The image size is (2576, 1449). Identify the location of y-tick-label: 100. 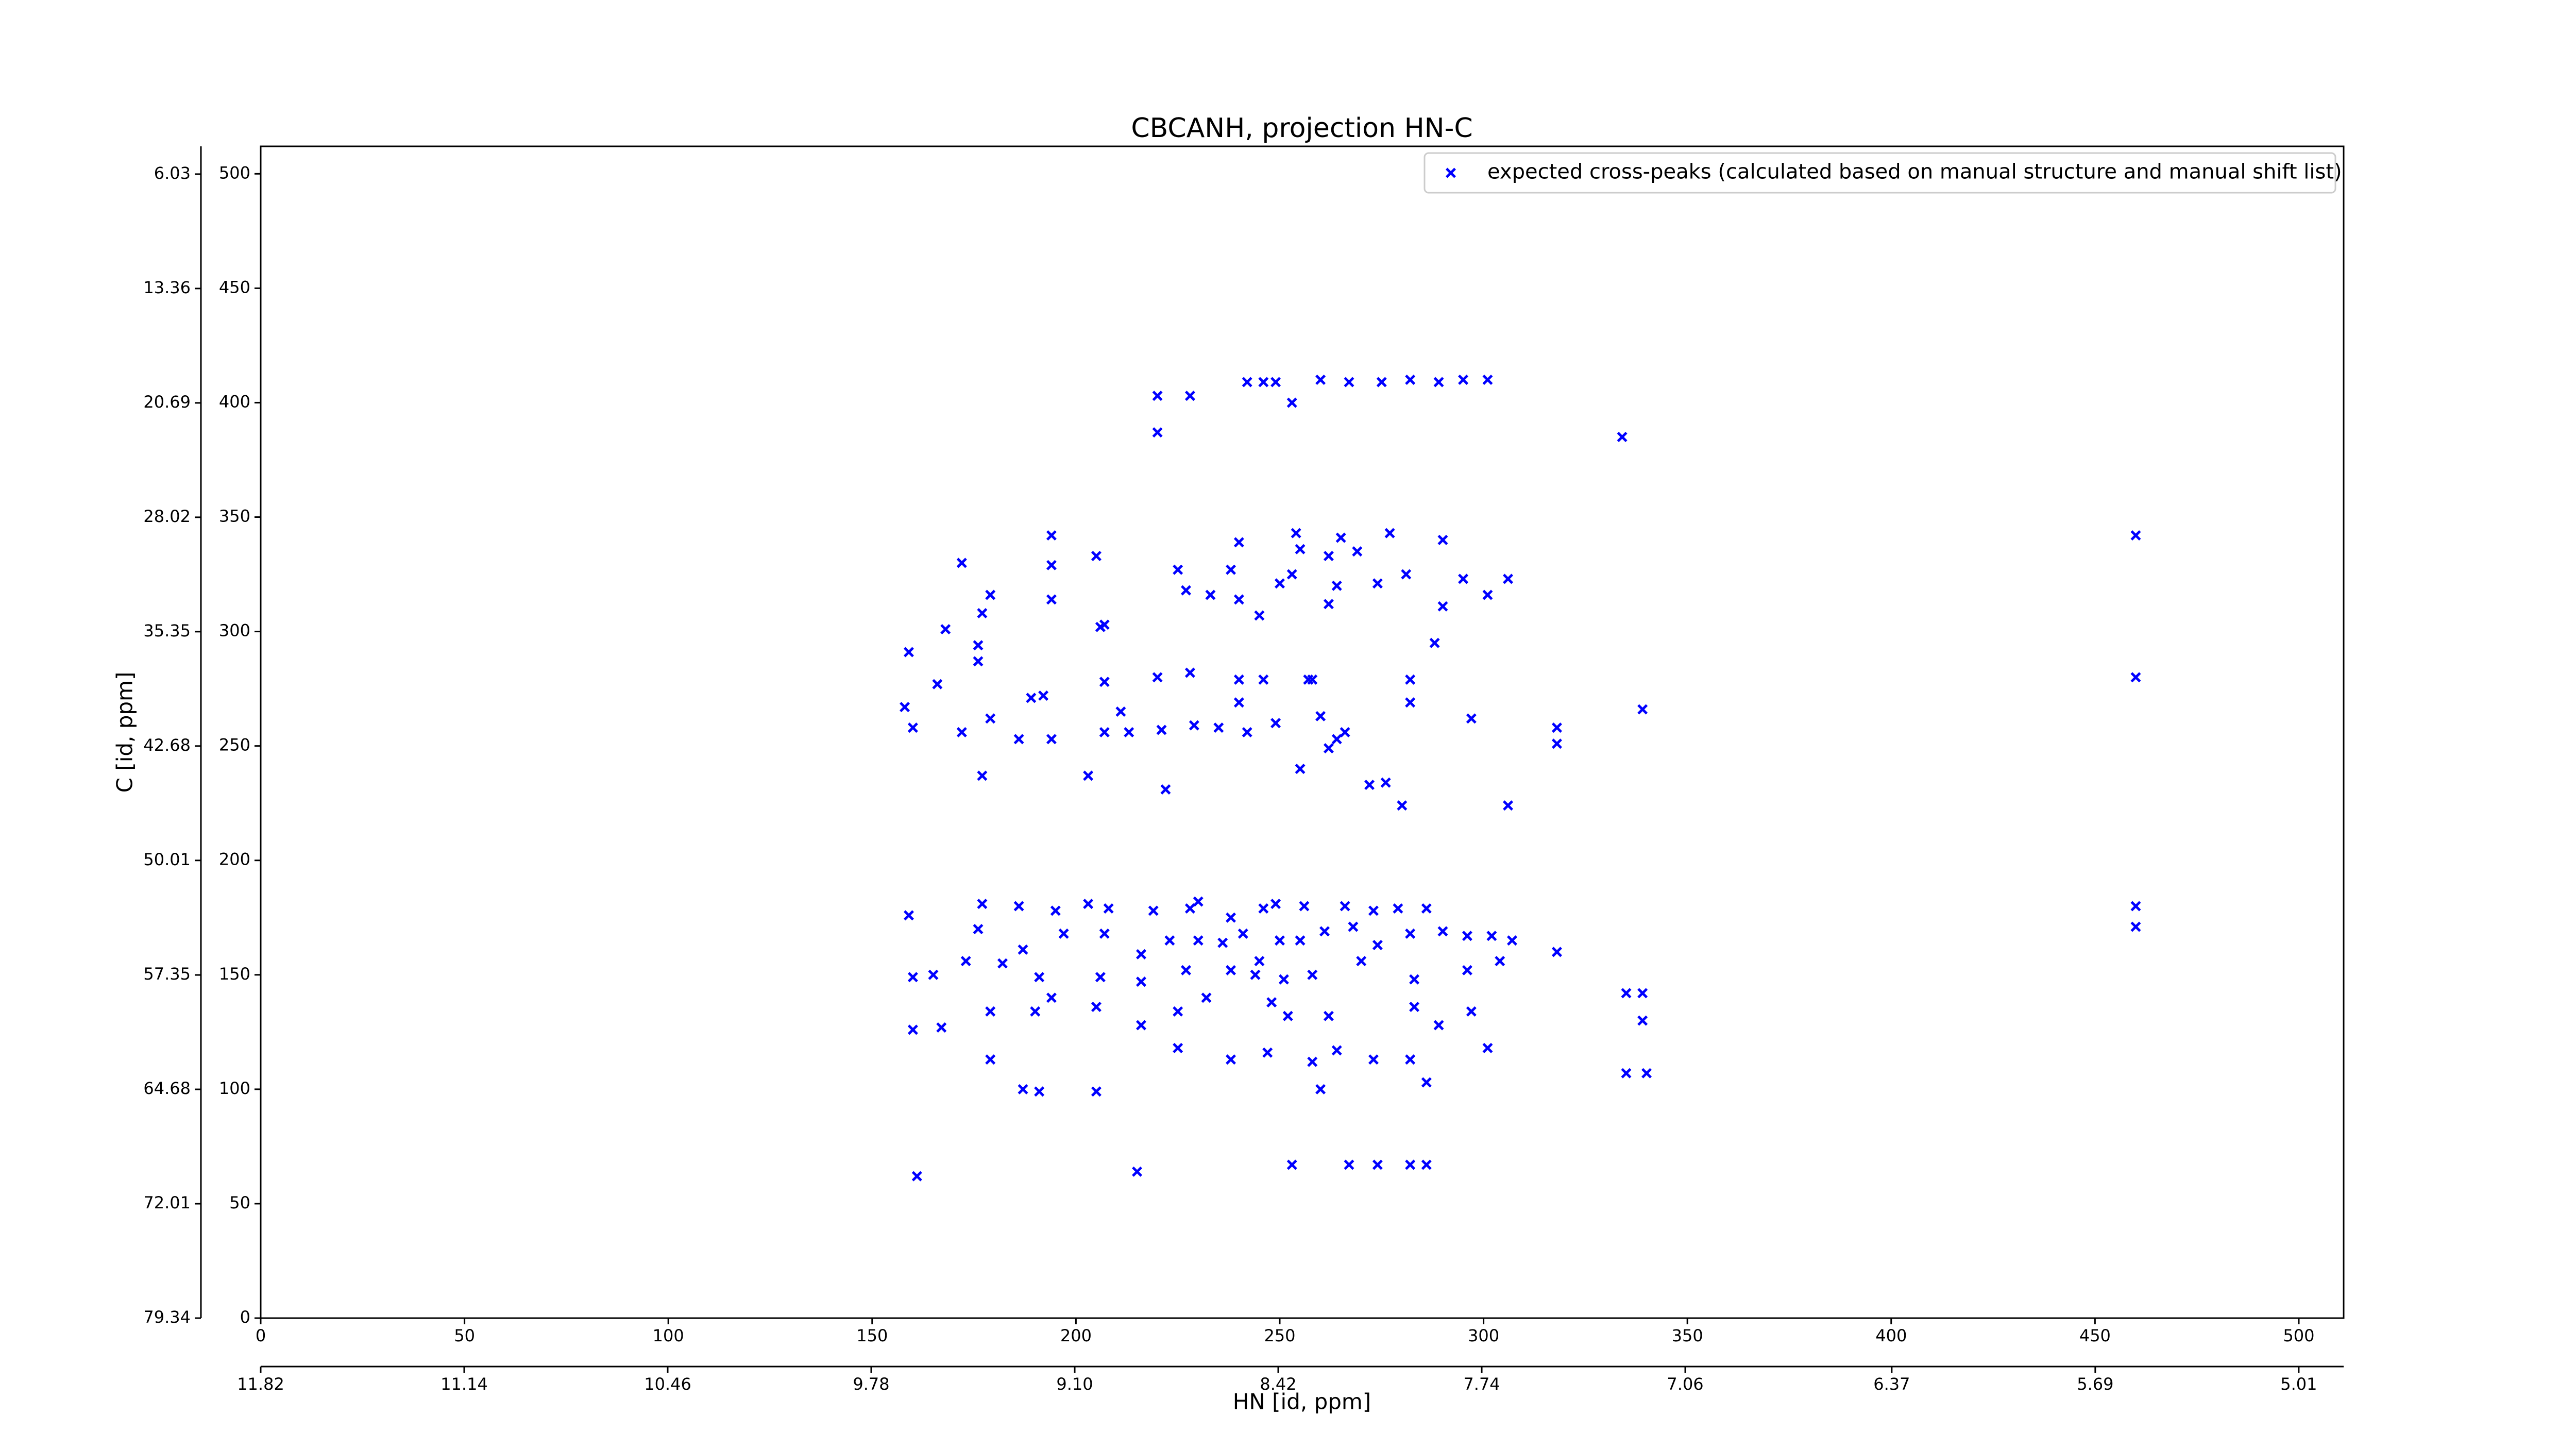
(234, 1088).